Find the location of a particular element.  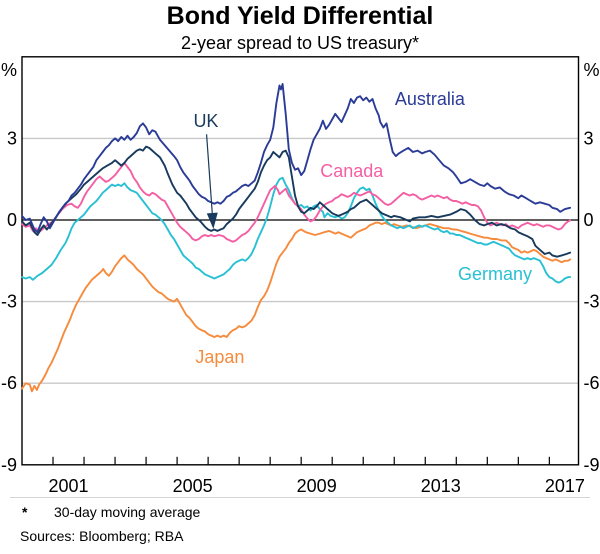

y-unit-left: % is located at coordinates (9, 70).